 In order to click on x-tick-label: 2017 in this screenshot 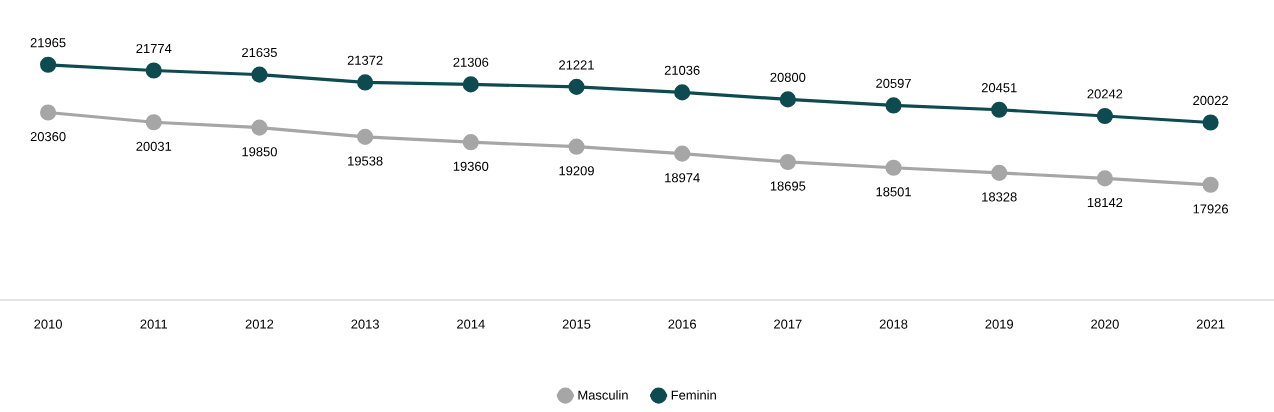, I will do `click(788, 324)`.